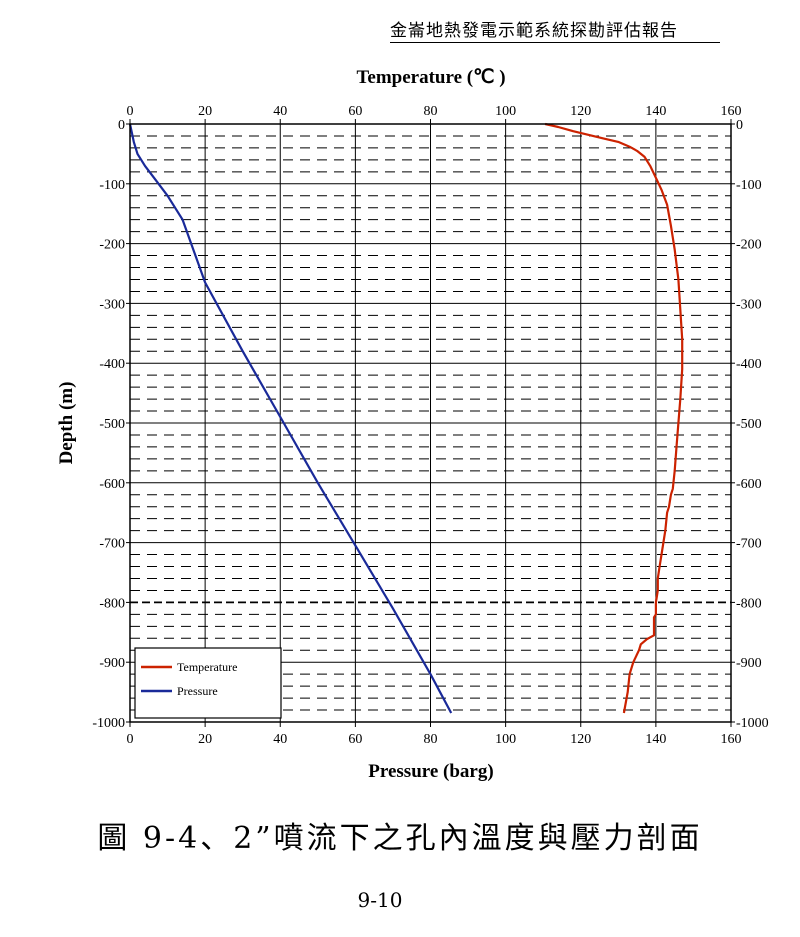 This screenshot has width=800, height=937. Describe the element at coordinates (112, 364) in the screenshot. I see `left-y-tick-label: -400` at that location.